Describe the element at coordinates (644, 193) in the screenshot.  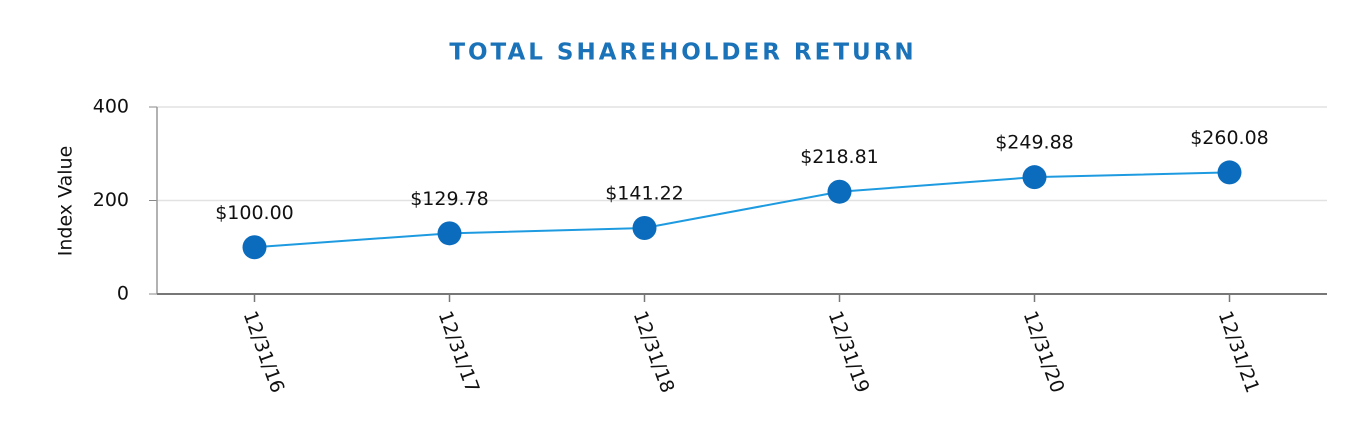
I see `data-label: $141.22` at that location.